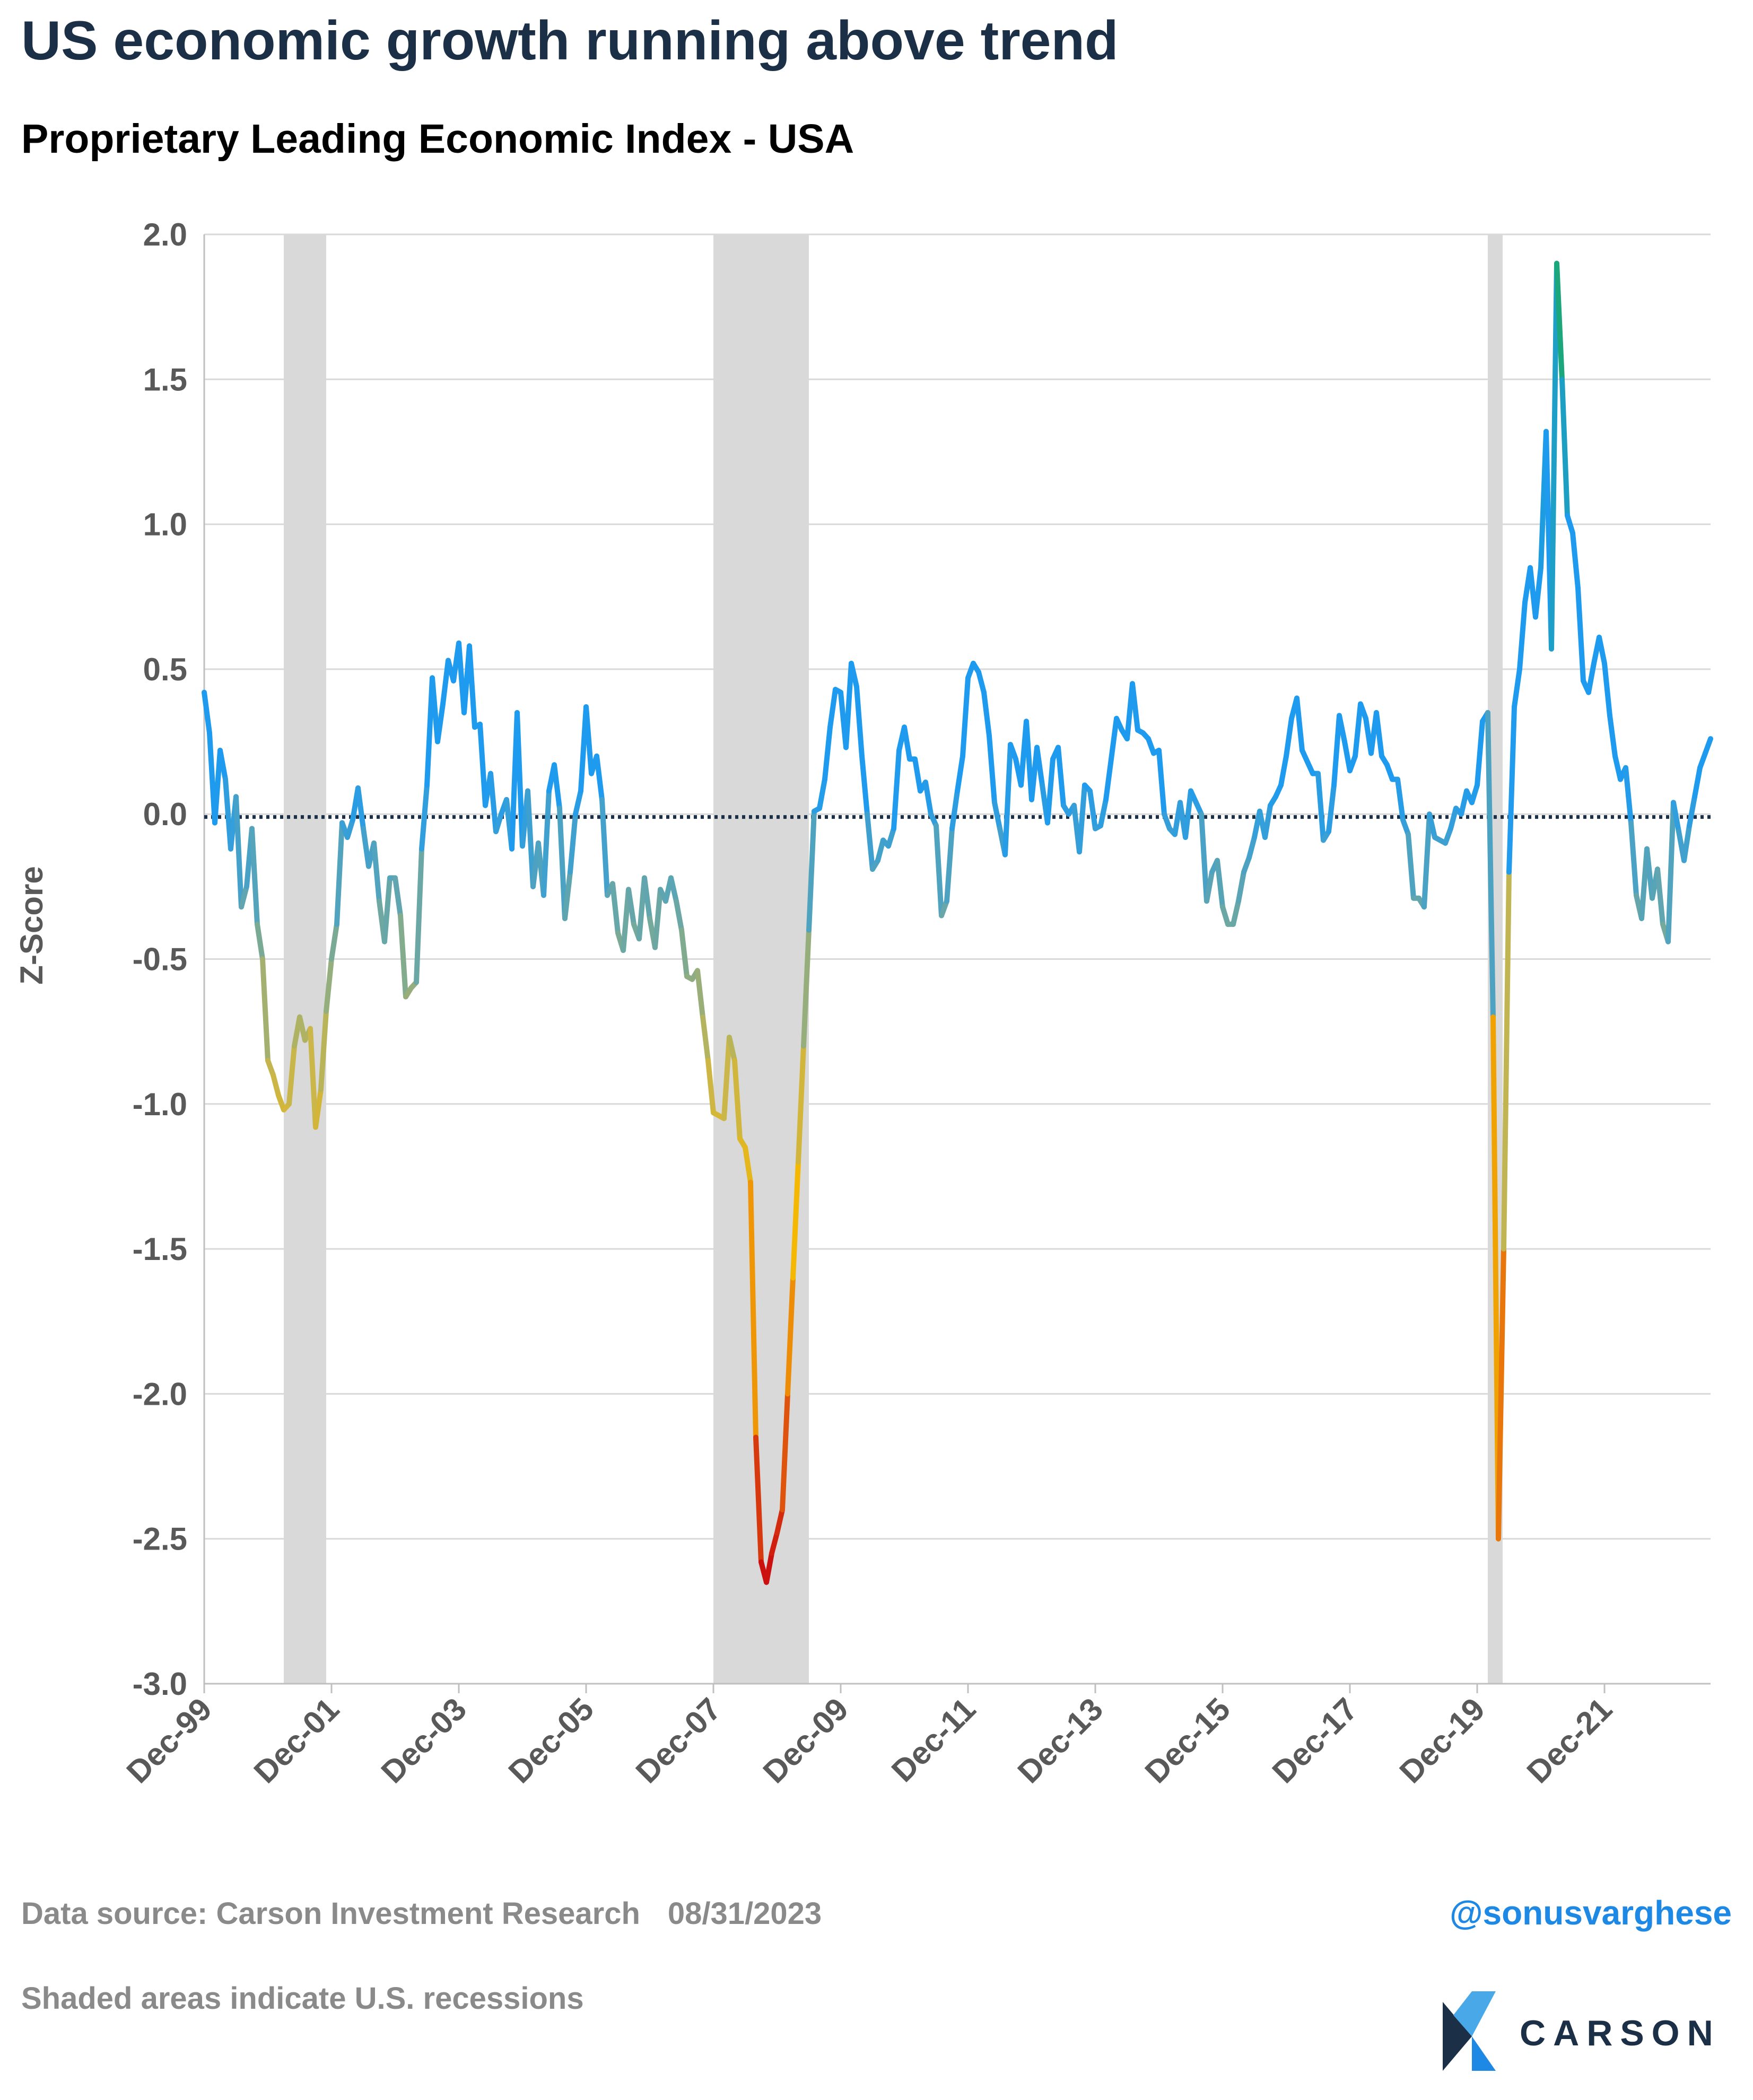  I want to click on x-tick-label: Dec-01, so click(296, 1740).